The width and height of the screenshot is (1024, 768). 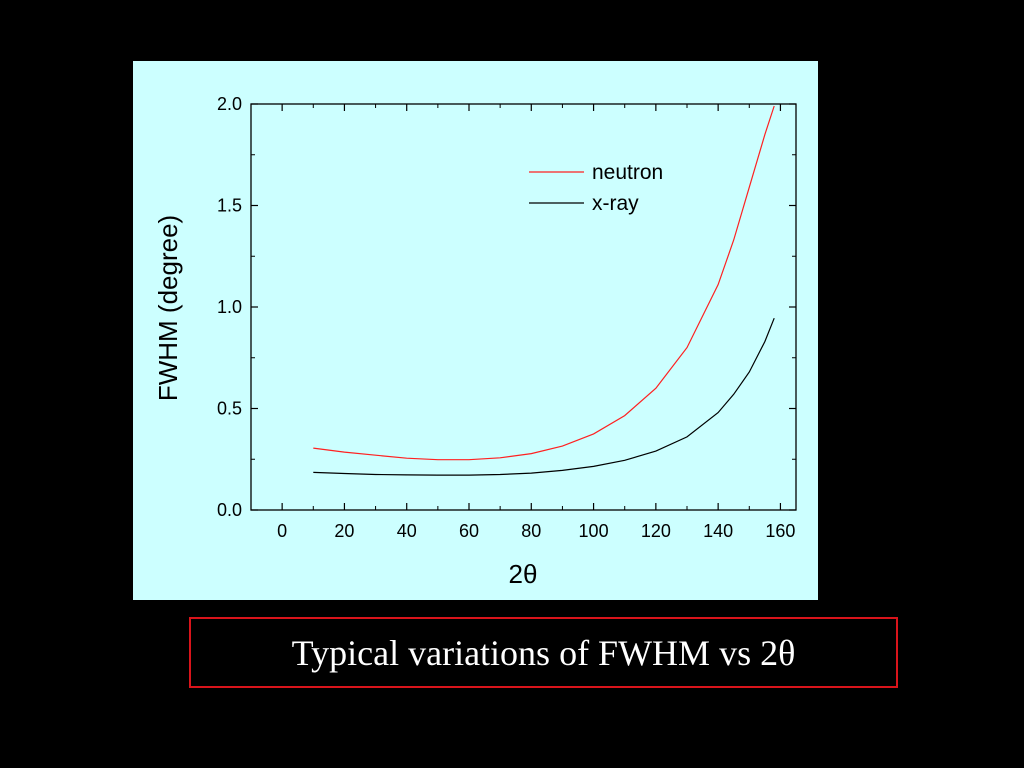 What do you see at coordinates (469, 531) in the screenshot?
I see `x-tick-label: 60` at bounding box center [469, 531].